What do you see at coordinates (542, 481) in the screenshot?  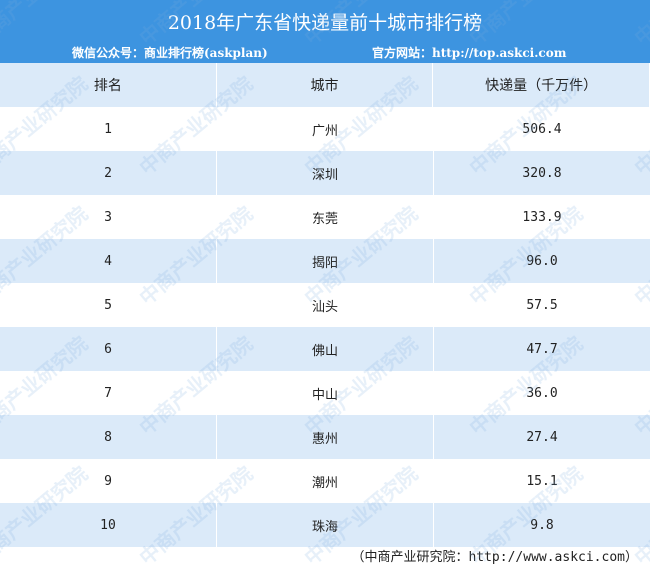 I see `volume-cell: 15.1` at bounding box center [542, 481].